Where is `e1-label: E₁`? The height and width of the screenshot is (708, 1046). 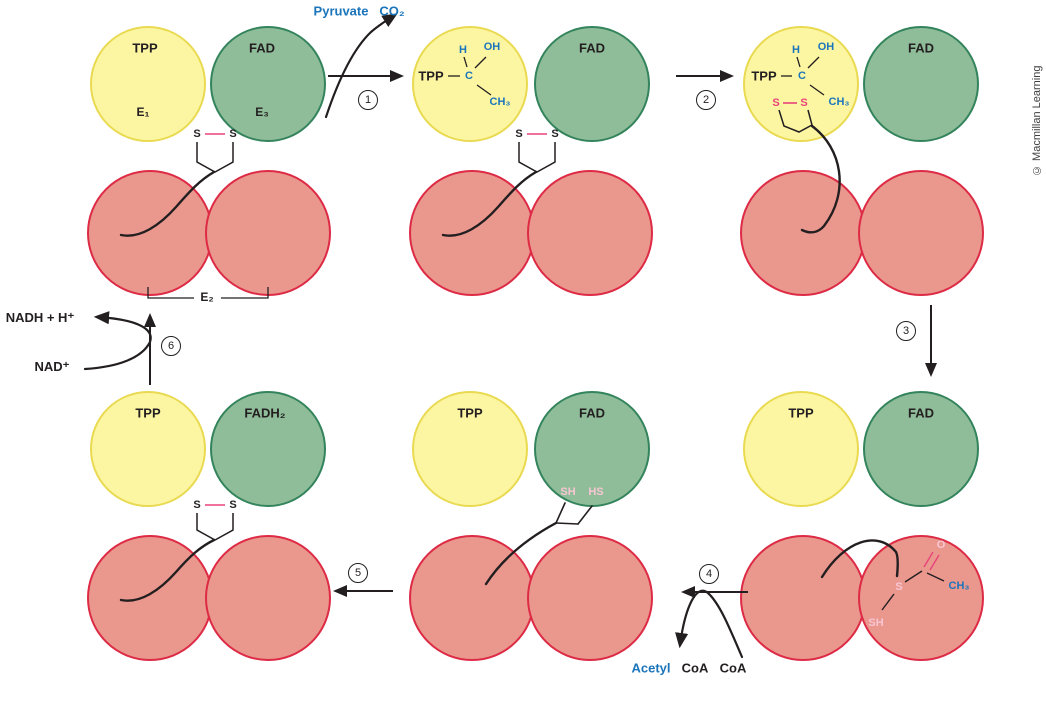
e1-label: E₁ is located at coordinates (143, 112).